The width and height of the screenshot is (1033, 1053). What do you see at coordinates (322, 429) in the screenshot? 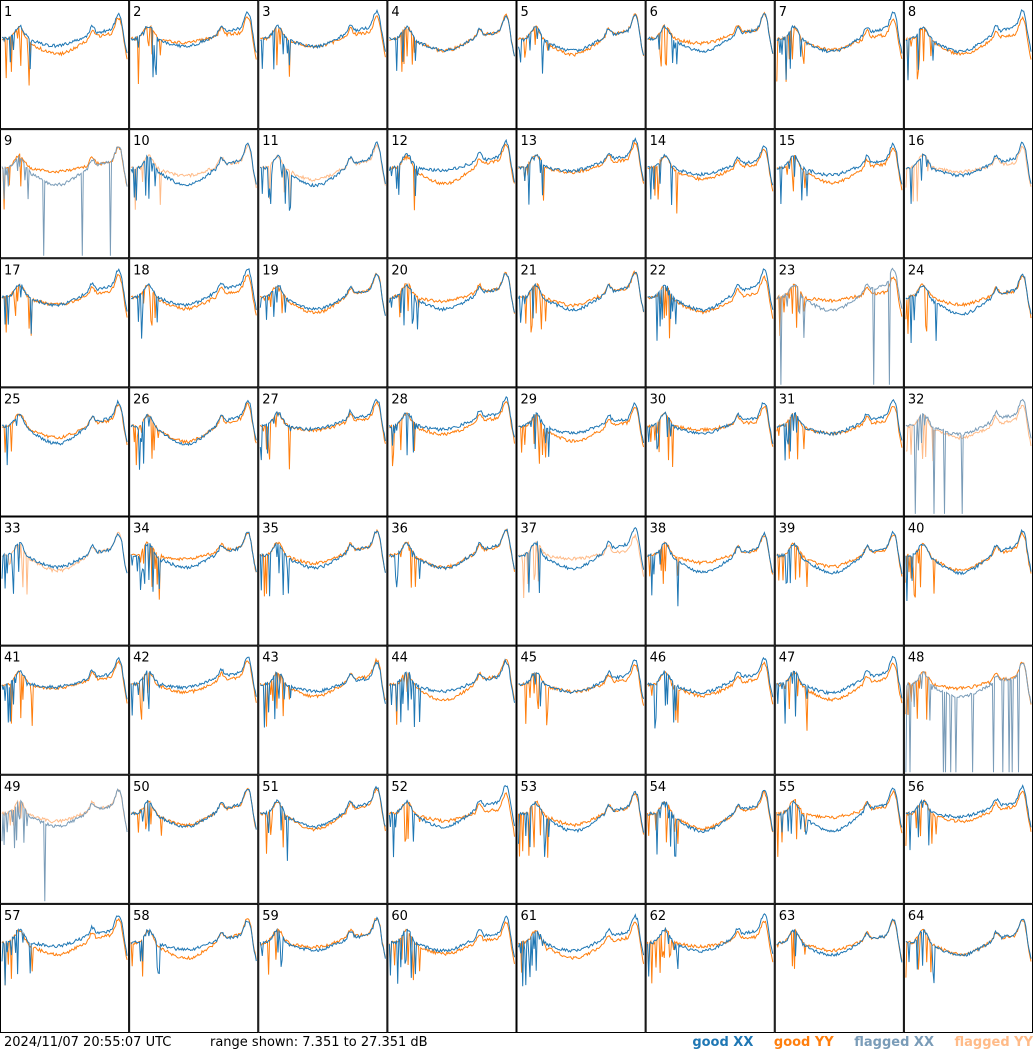
I see `panel-27-xx-line` at bounding box center [322, 429].